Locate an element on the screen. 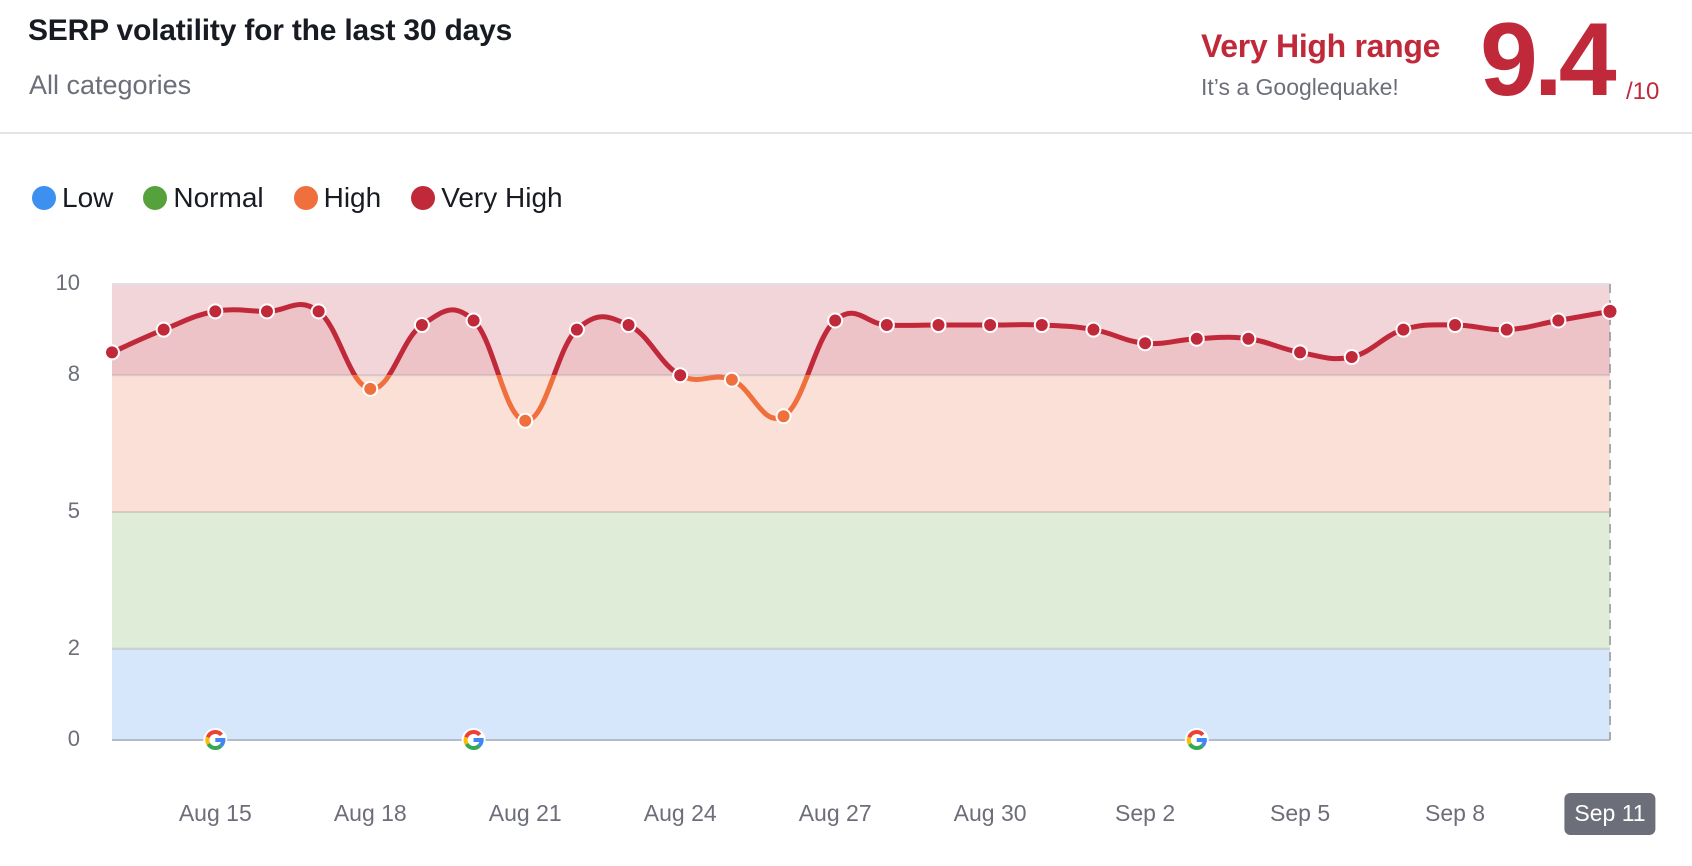 This screenshot has height=866, width=1692. legend-item-very-high: Very High is located at coordinates (487, 198).